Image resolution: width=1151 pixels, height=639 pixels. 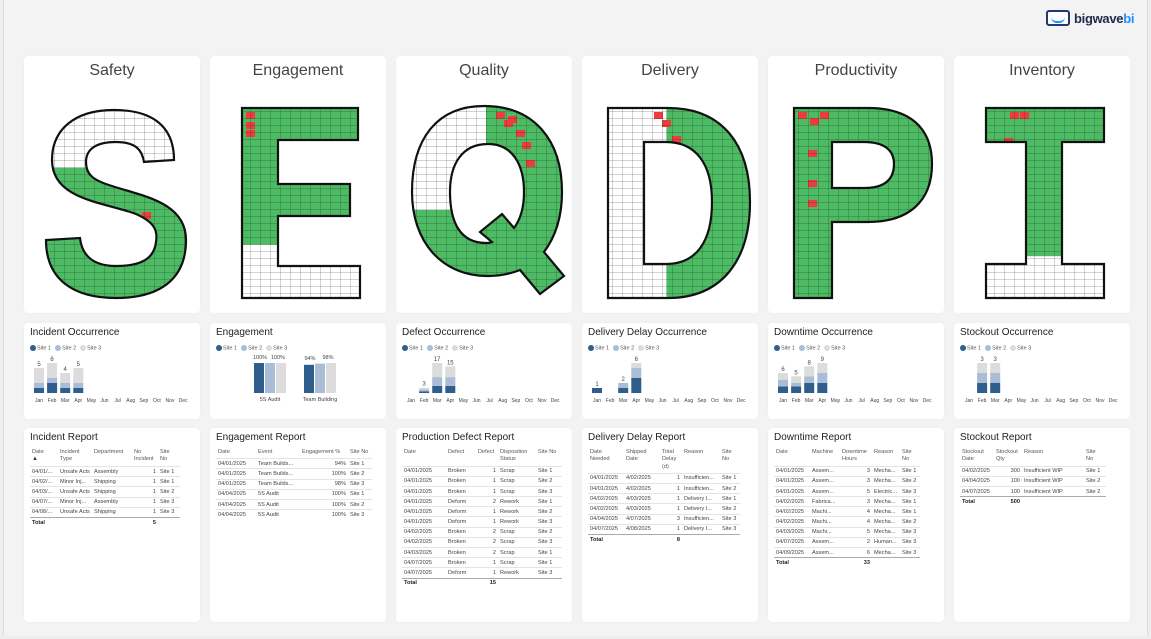 What do you see at coordinates (856, 457) in the screenshot?
I see `column-header: Downtime Hours` at bounding box center [856, 457].